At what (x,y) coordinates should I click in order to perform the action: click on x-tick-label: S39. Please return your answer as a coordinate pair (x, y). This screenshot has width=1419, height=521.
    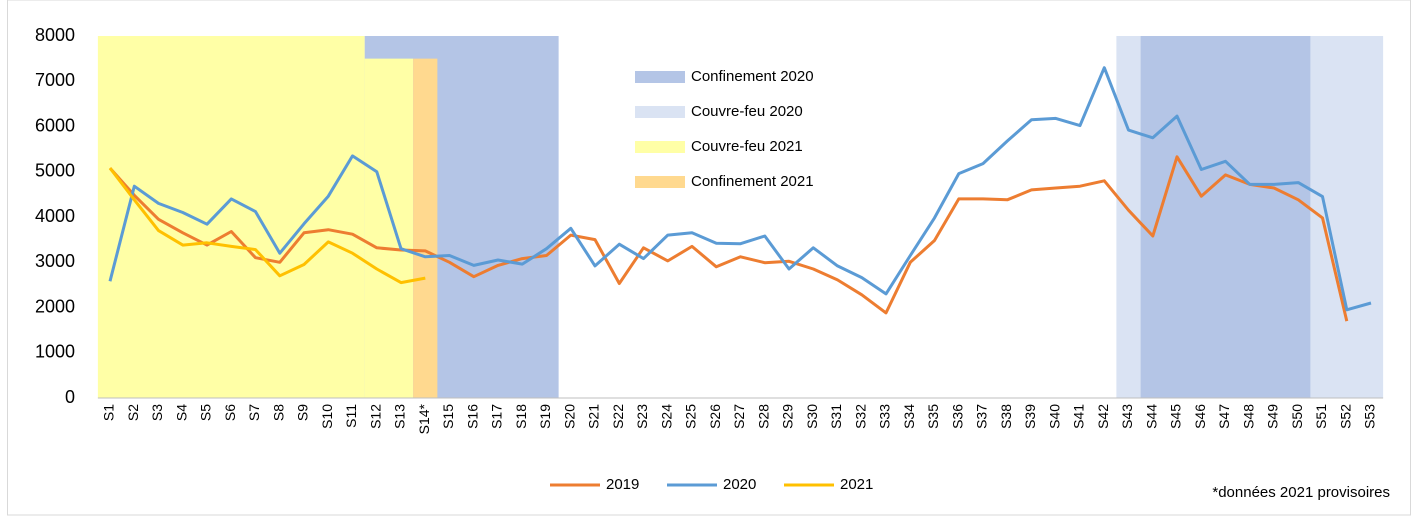
    Looking at the image, I should click on (1030, 416).